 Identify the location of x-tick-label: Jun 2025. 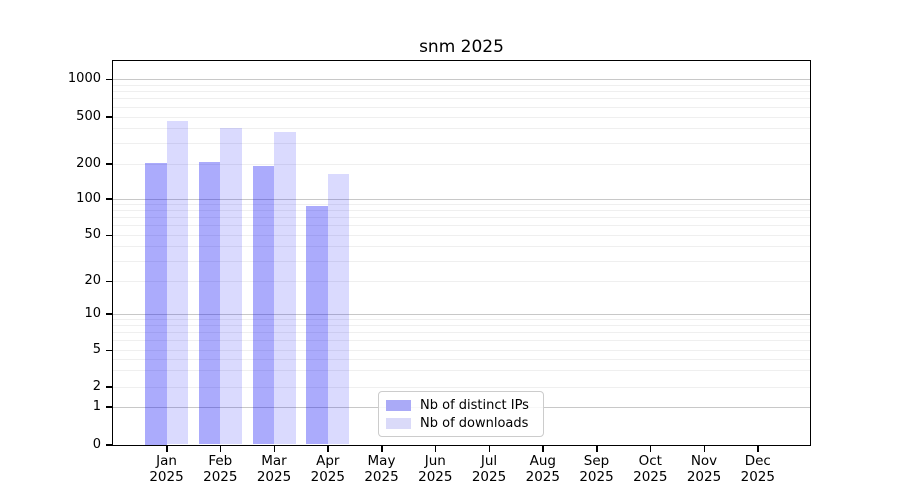
(435, 469).